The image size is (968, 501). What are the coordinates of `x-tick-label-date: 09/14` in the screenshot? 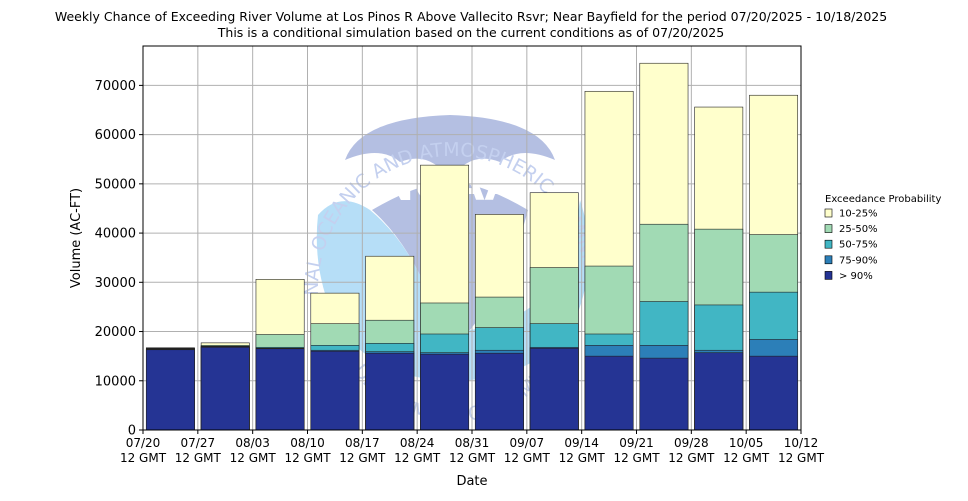 It's located at (581, 443).